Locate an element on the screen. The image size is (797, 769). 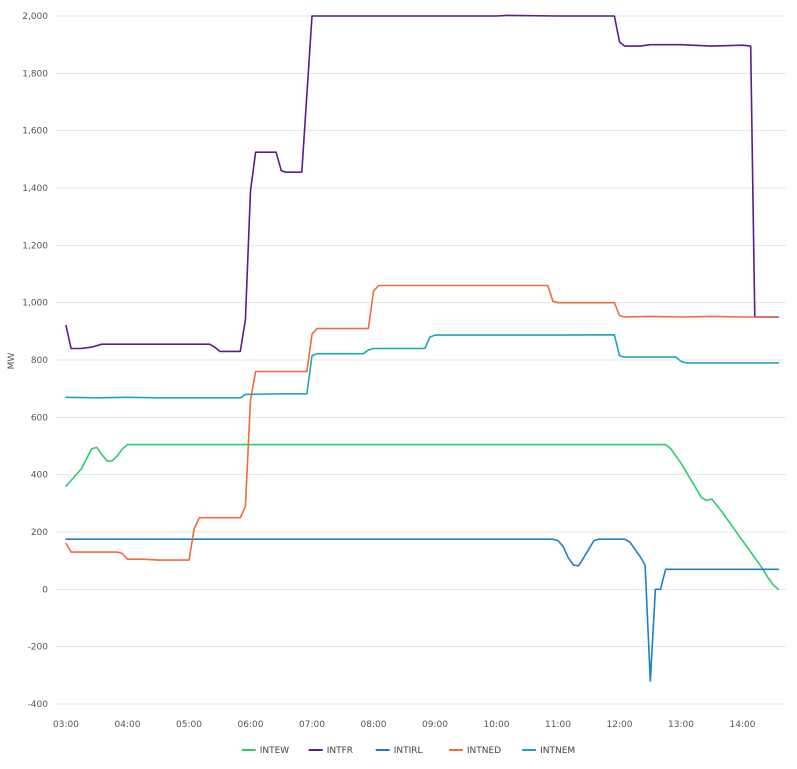
y-tick-label: 1,800 is located at coordinates (35, 74).